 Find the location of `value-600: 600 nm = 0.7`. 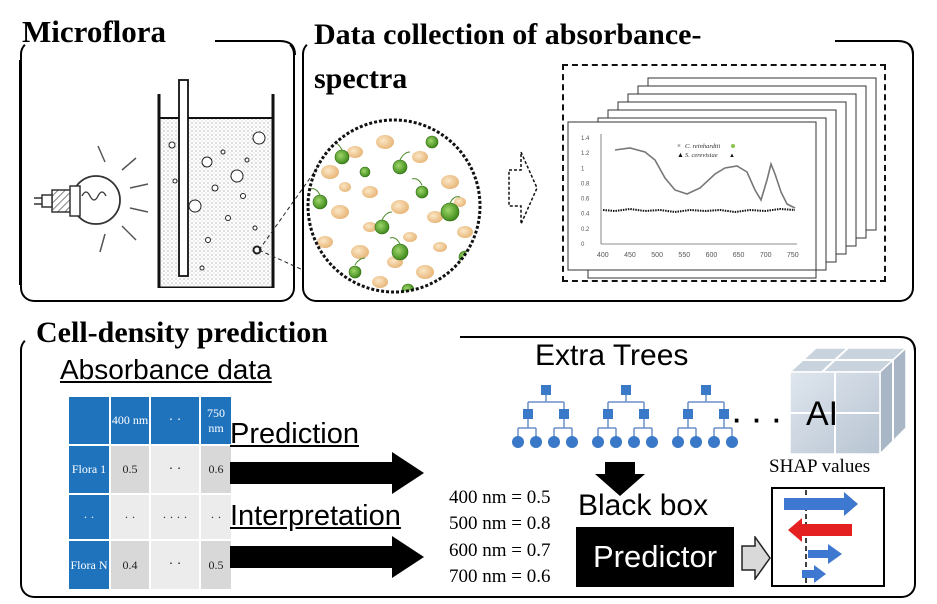

value-600: 600 nm = 0.7 is located at coordinates (500, 550).